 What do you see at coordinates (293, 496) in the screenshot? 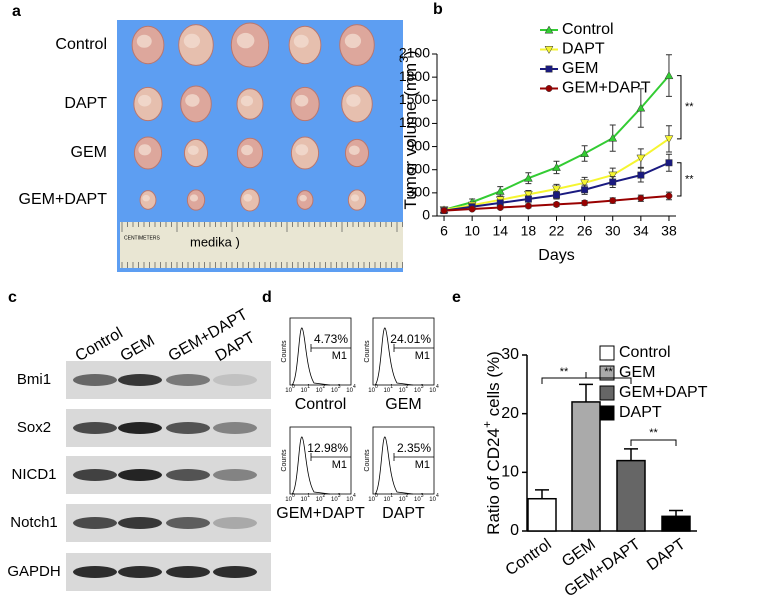
I see `tick-exponent: 0` at bounding box center [293, 496].